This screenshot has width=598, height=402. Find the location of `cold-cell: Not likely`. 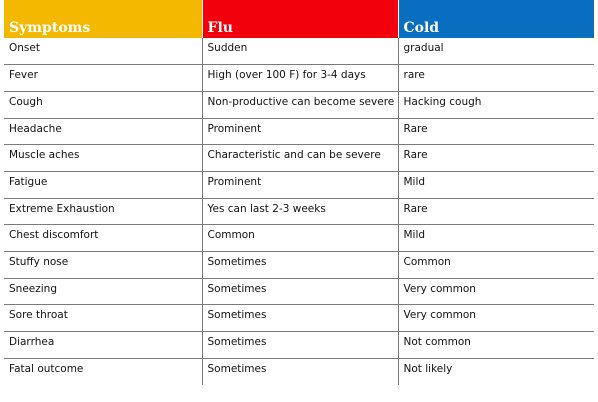

cold-cell: Not likely is located at coordinates (428, 368).